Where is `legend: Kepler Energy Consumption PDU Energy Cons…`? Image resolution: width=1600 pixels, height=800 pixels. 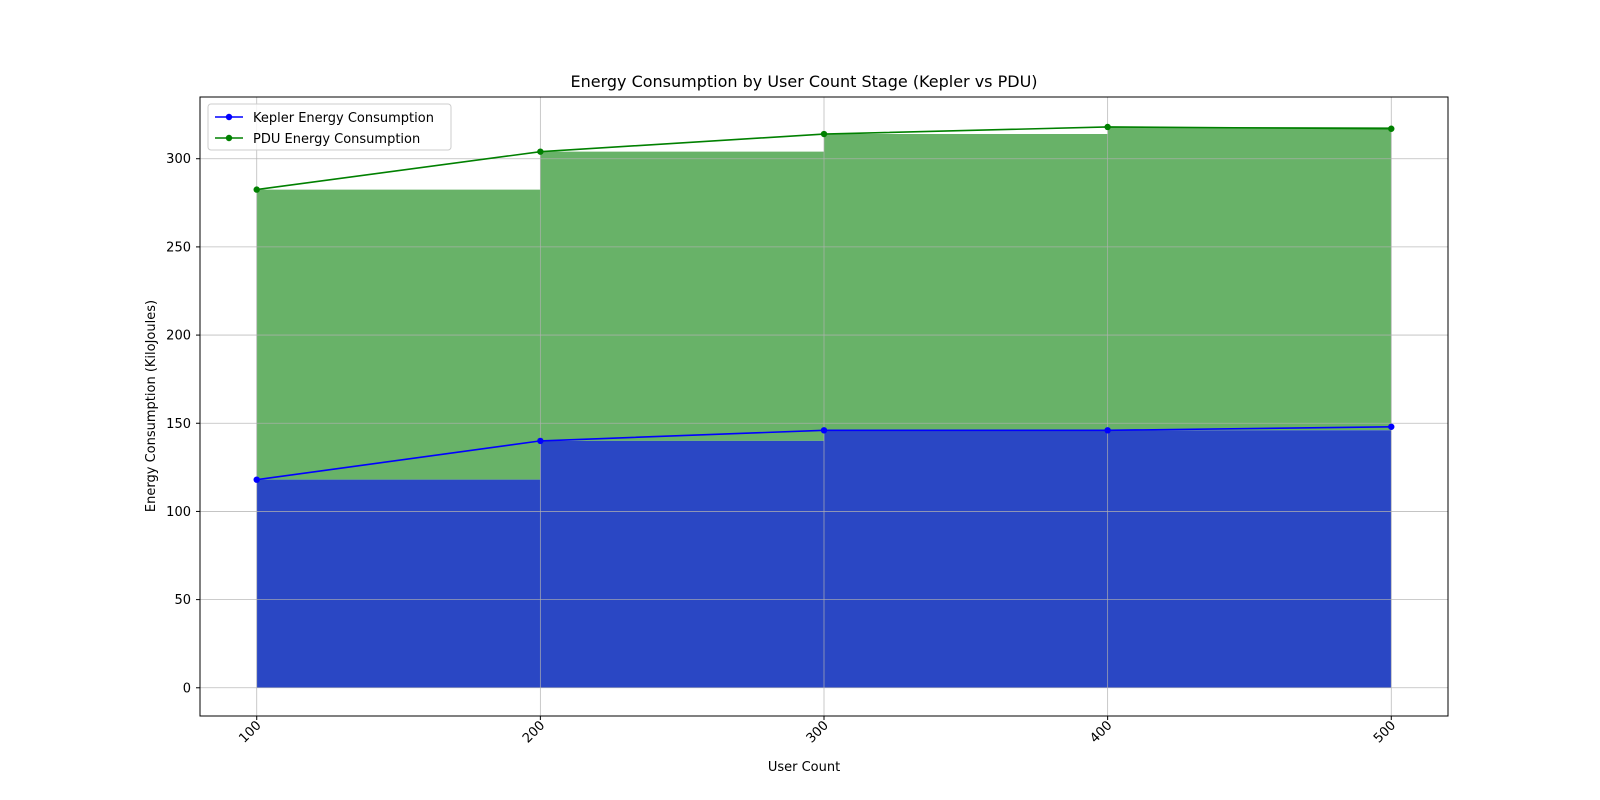
legend: Kepler Energy Consumption PDU Energy Cons… is located at coordinates (329, 127).